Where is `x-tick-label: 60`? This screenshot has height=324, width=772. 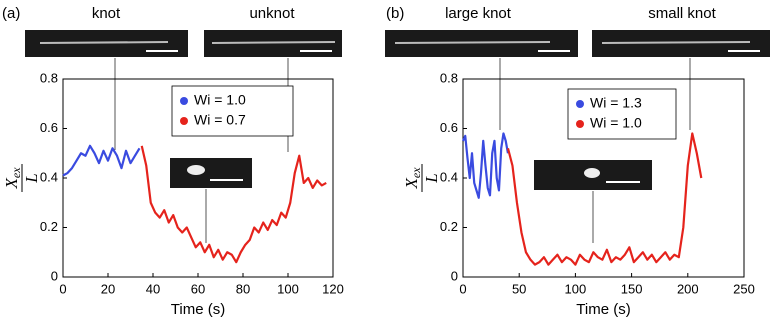
x-tick-label: 60 is located at coordinates (198, 288).